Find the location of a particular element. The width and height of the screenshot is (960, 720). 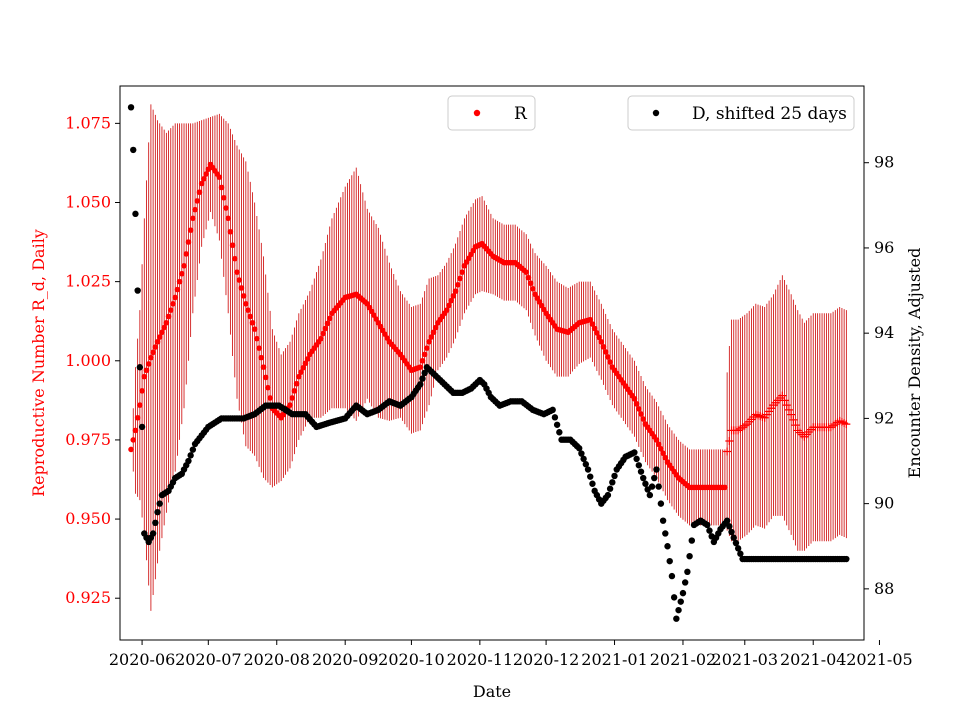

y-left-tick-label: 0.975 is located at coordinates (88, 439).